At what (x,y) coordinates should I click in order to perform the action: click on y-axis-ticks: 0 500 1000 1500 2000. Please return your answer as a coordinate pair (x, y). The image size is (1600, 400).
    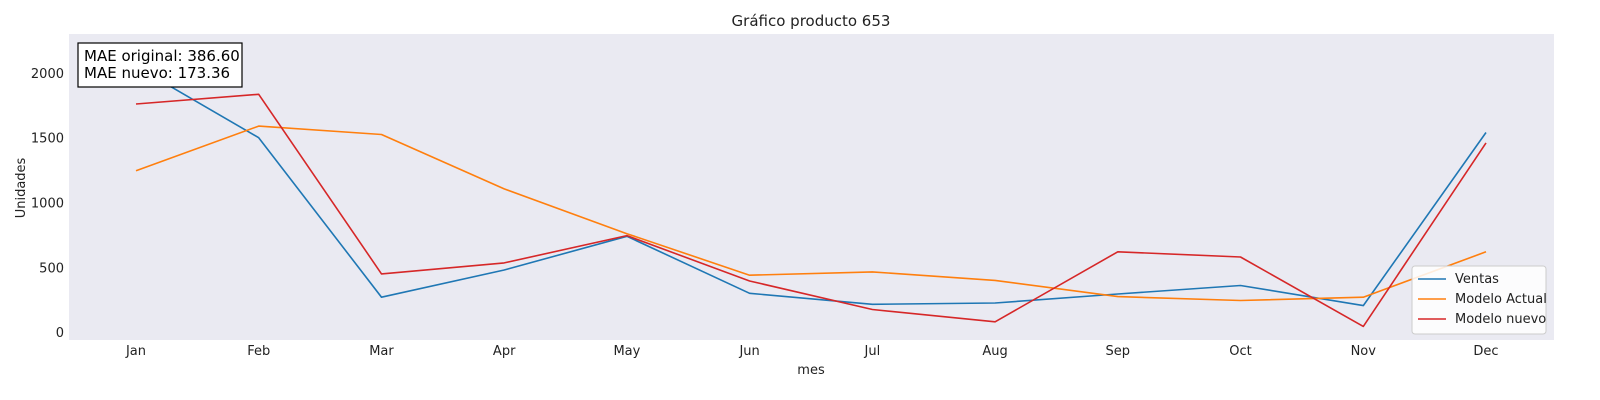
    Looking at the image, I should click on (47, 204).